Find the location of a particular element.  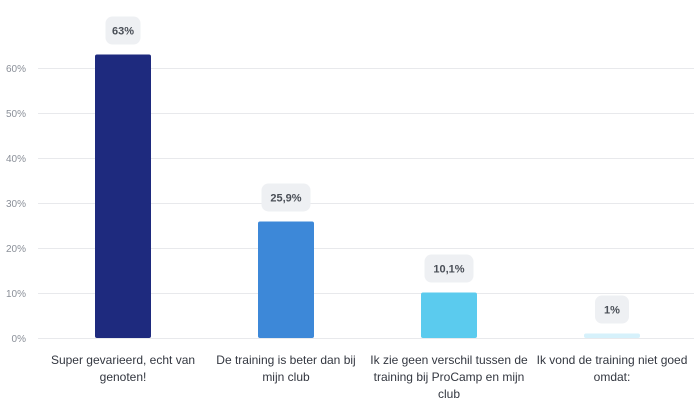

y-tick-label: 20% is located at coordinates (16, 249).